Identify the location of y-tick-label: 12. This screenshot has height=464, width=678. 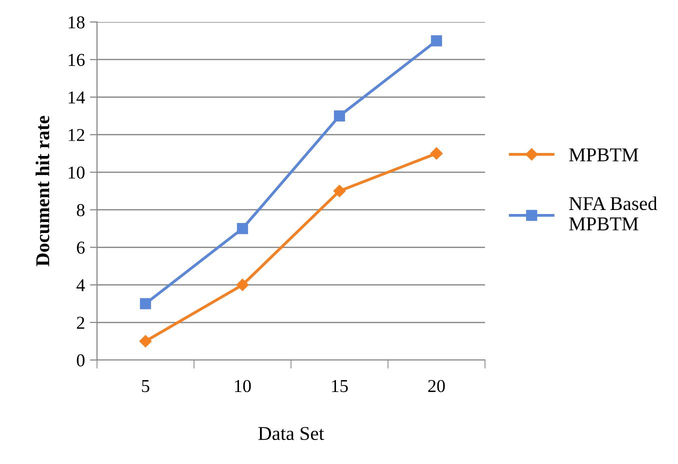
(76, 134).